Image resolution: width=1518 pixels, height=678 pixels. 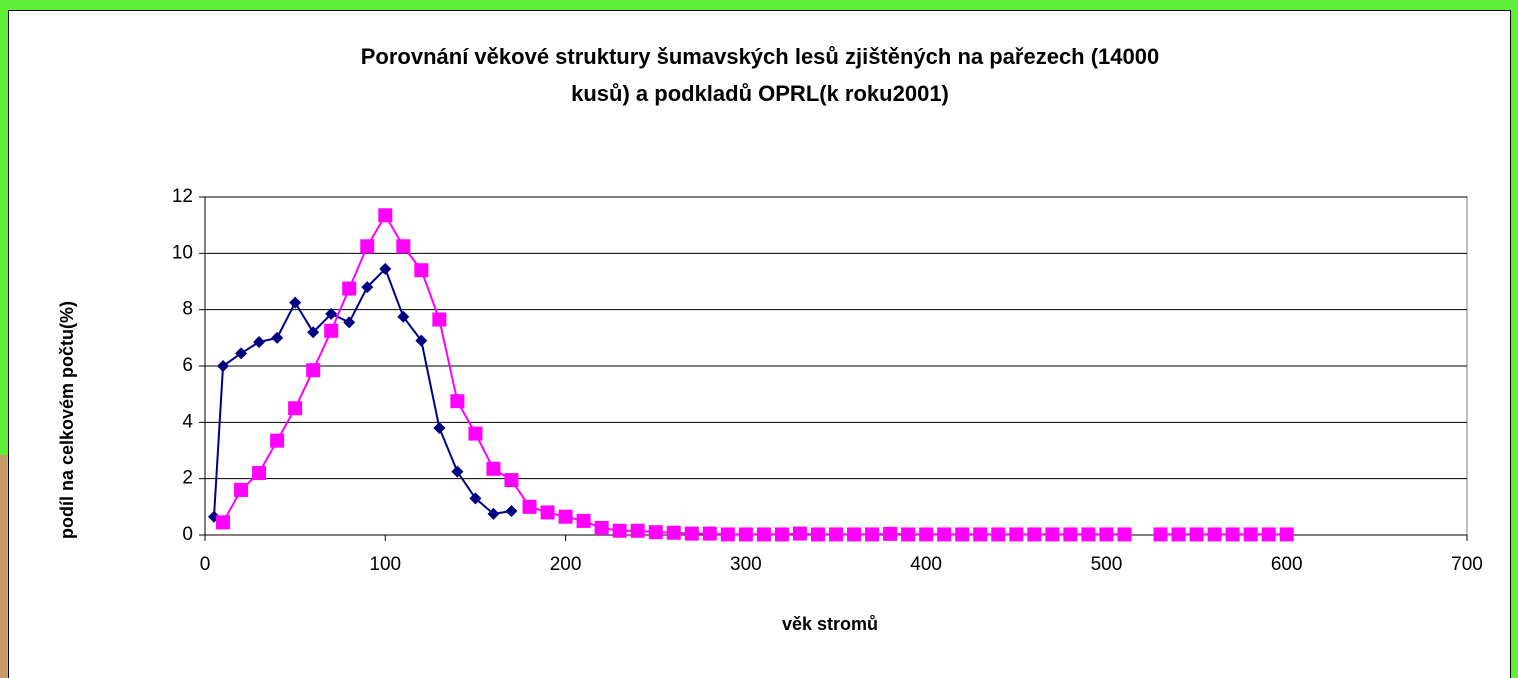 I want to click on y-tick-label: 8, so click(x=187, y=309).